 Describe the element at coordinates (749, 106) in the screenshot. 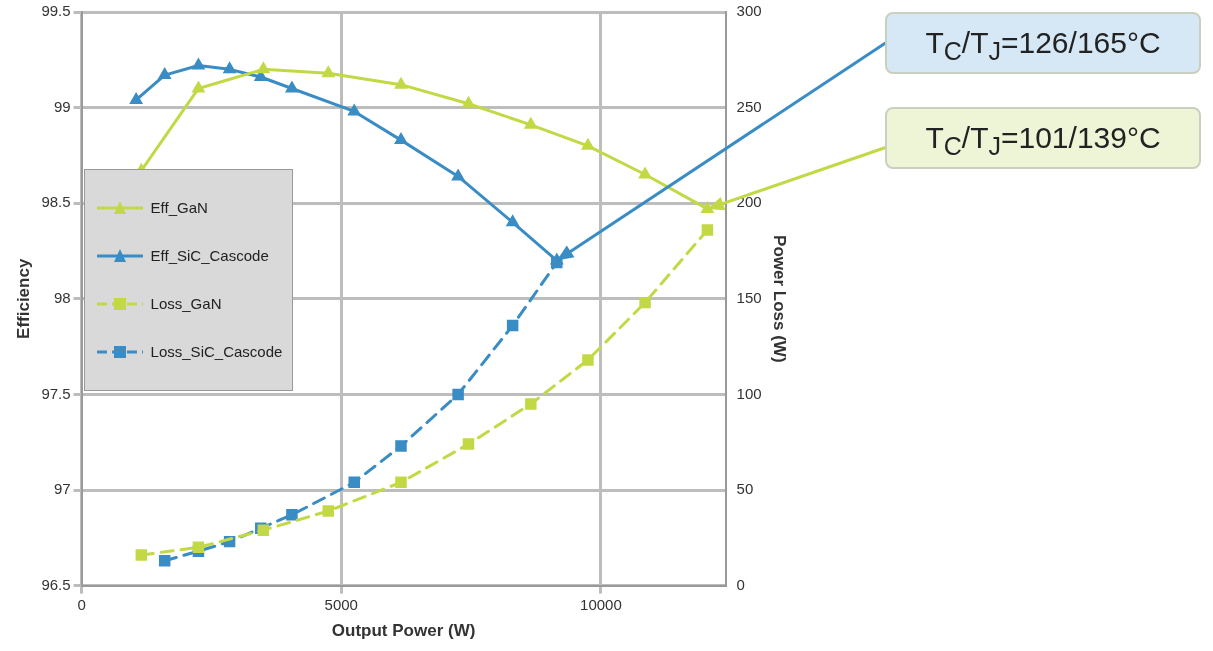

I see `y2-tick-label: 250` at that location.